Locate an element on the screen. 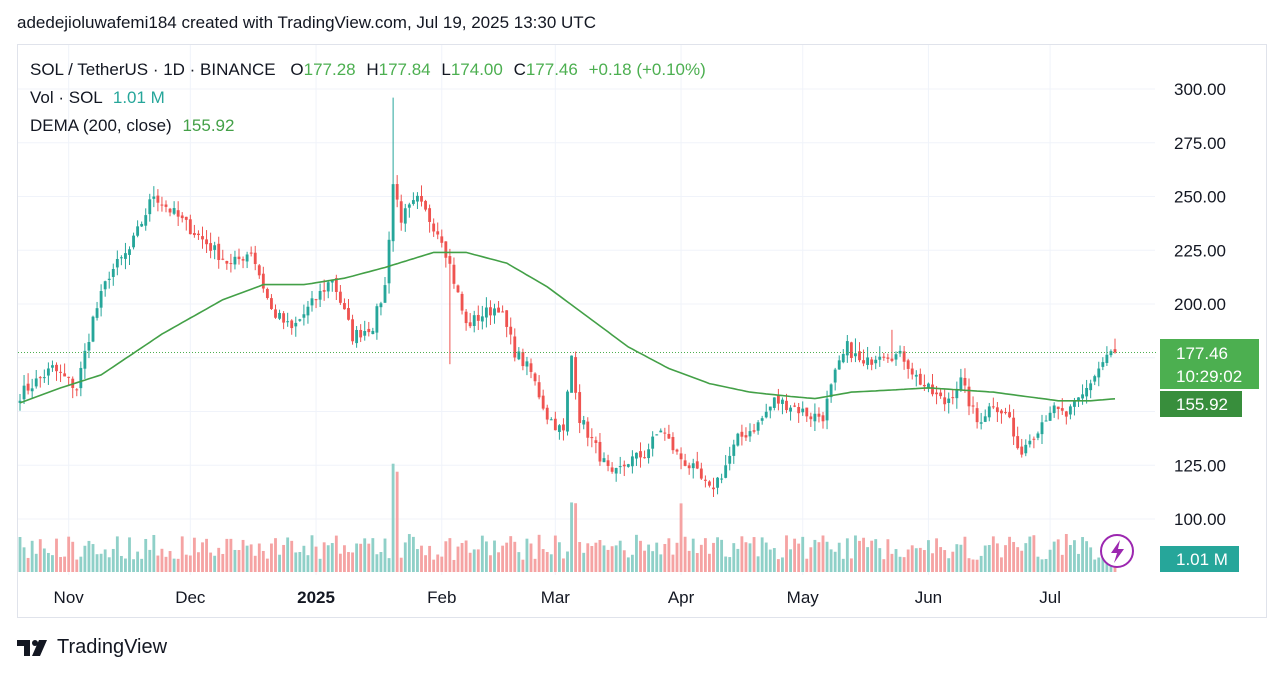  tradingview-footer: TradingView is located at coordinates (92, 647).